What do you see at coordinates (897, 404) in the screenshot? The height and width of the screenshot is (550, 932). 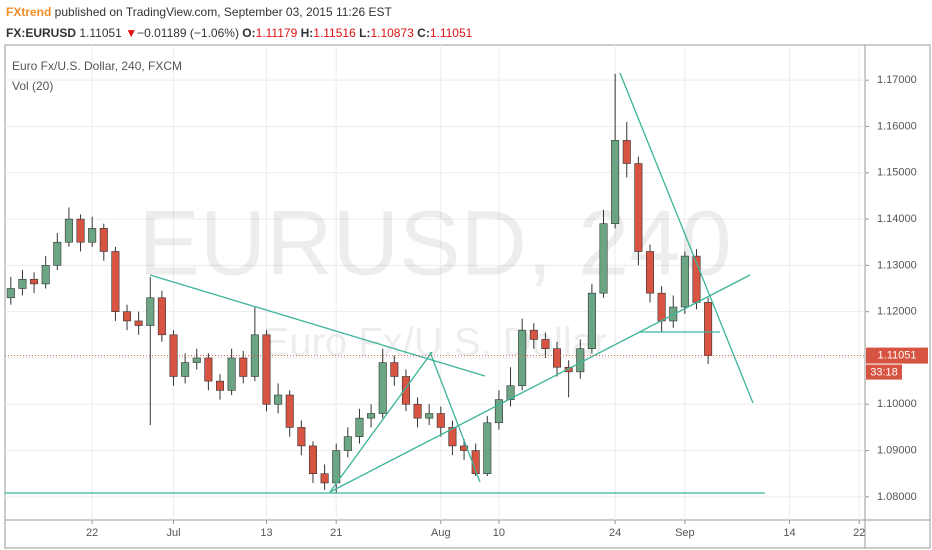 I see `y-tick-label: 1.10000` at bounding box center [897, 404].